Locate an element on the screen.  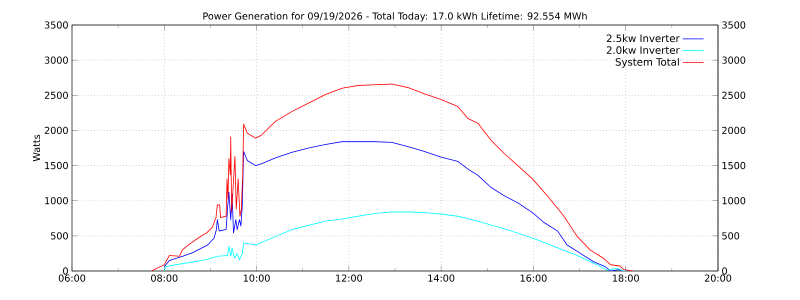
y-tick-label: 0 is located at coordinates (65, 271).